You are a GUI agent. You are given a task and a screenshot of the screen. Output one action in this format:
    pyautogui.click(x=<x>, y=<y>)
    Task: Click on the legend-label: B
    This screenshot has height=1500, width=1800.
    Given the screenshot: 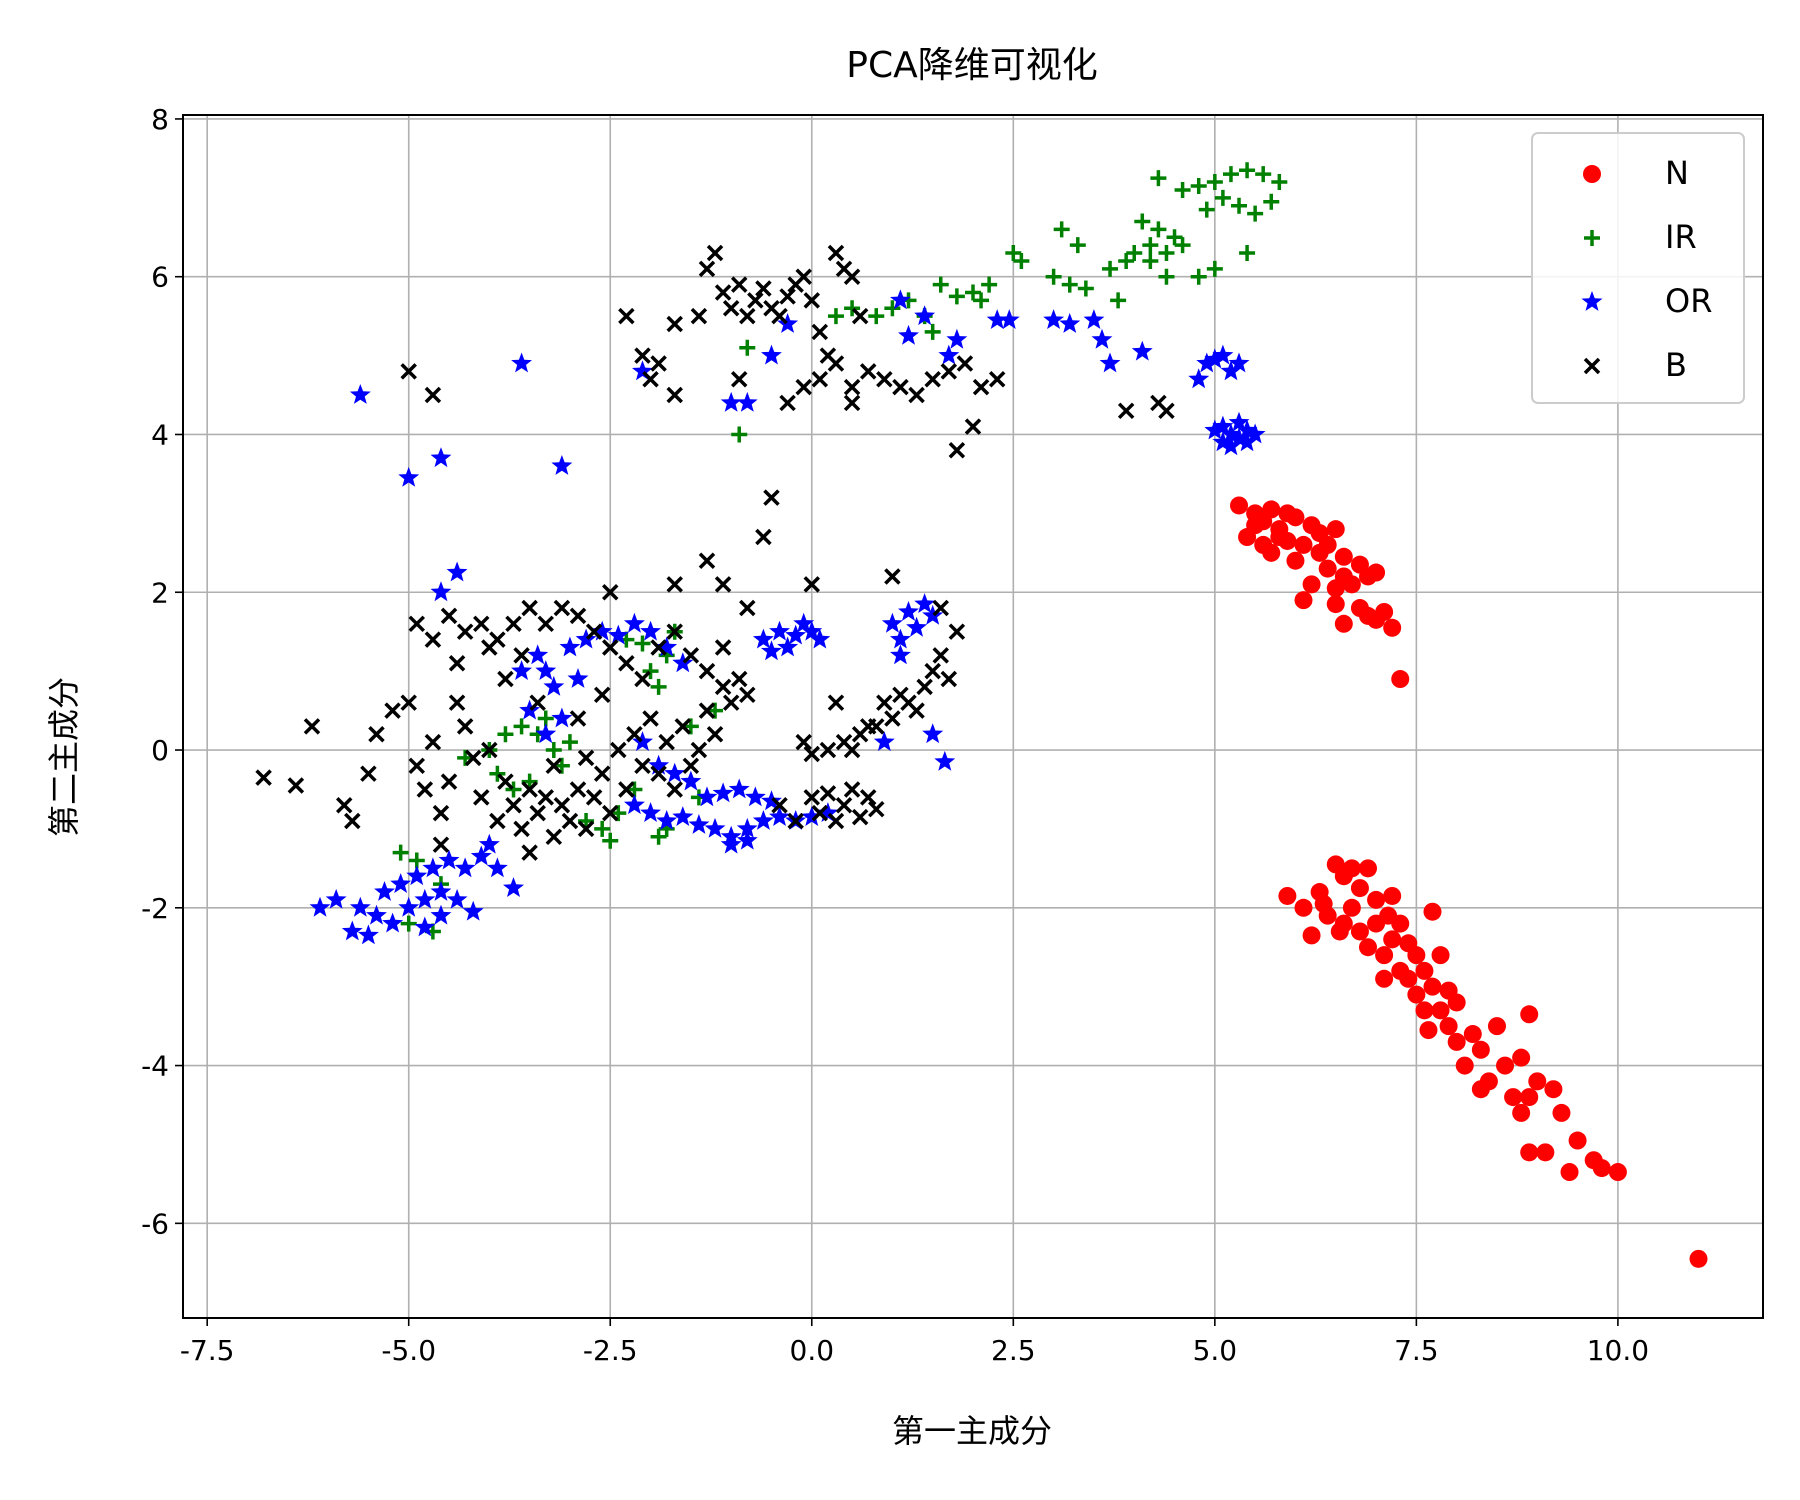 What is the action you would take?
    pyautogui.click(x=1676, y=365)
    